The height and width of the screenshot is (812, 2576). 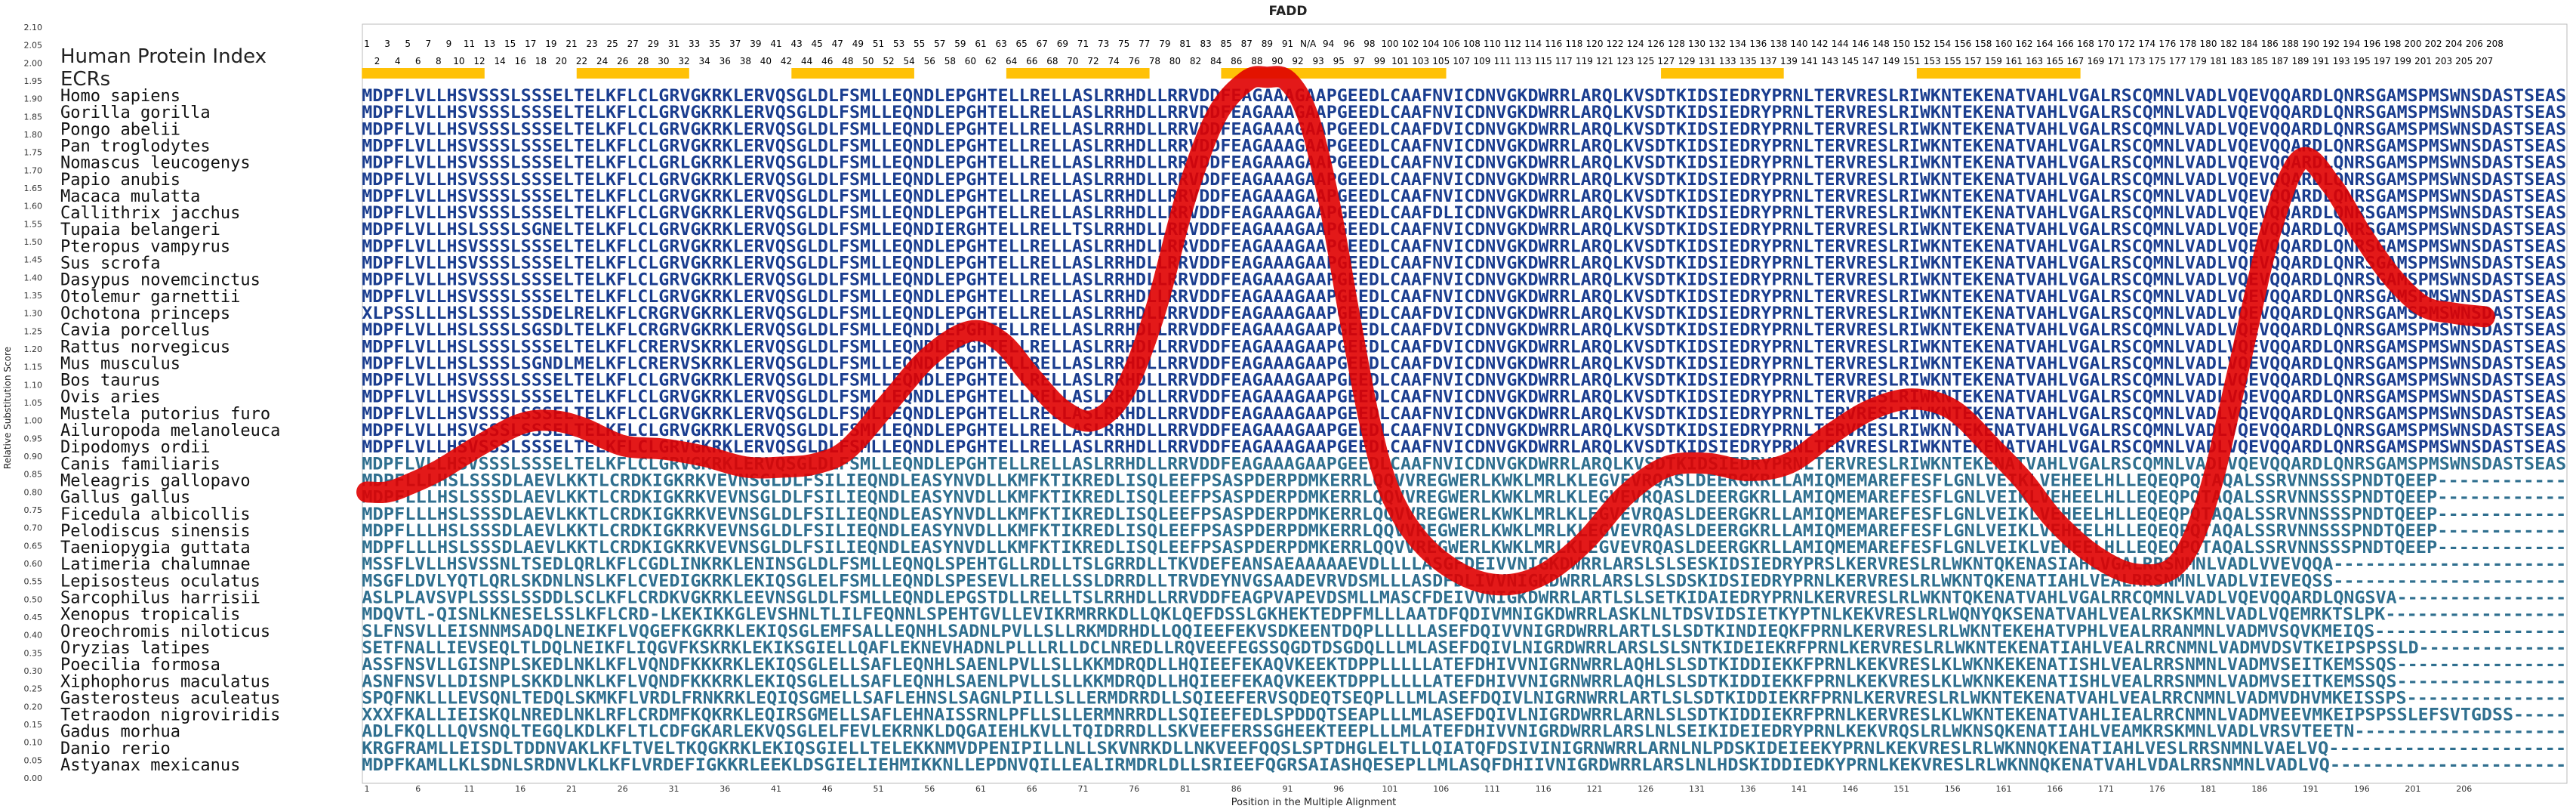 What do you see at coordinates (2259, 61) in the screenshot?
I see `hpi-index-even: 185` at bounding box center [2259, 61].